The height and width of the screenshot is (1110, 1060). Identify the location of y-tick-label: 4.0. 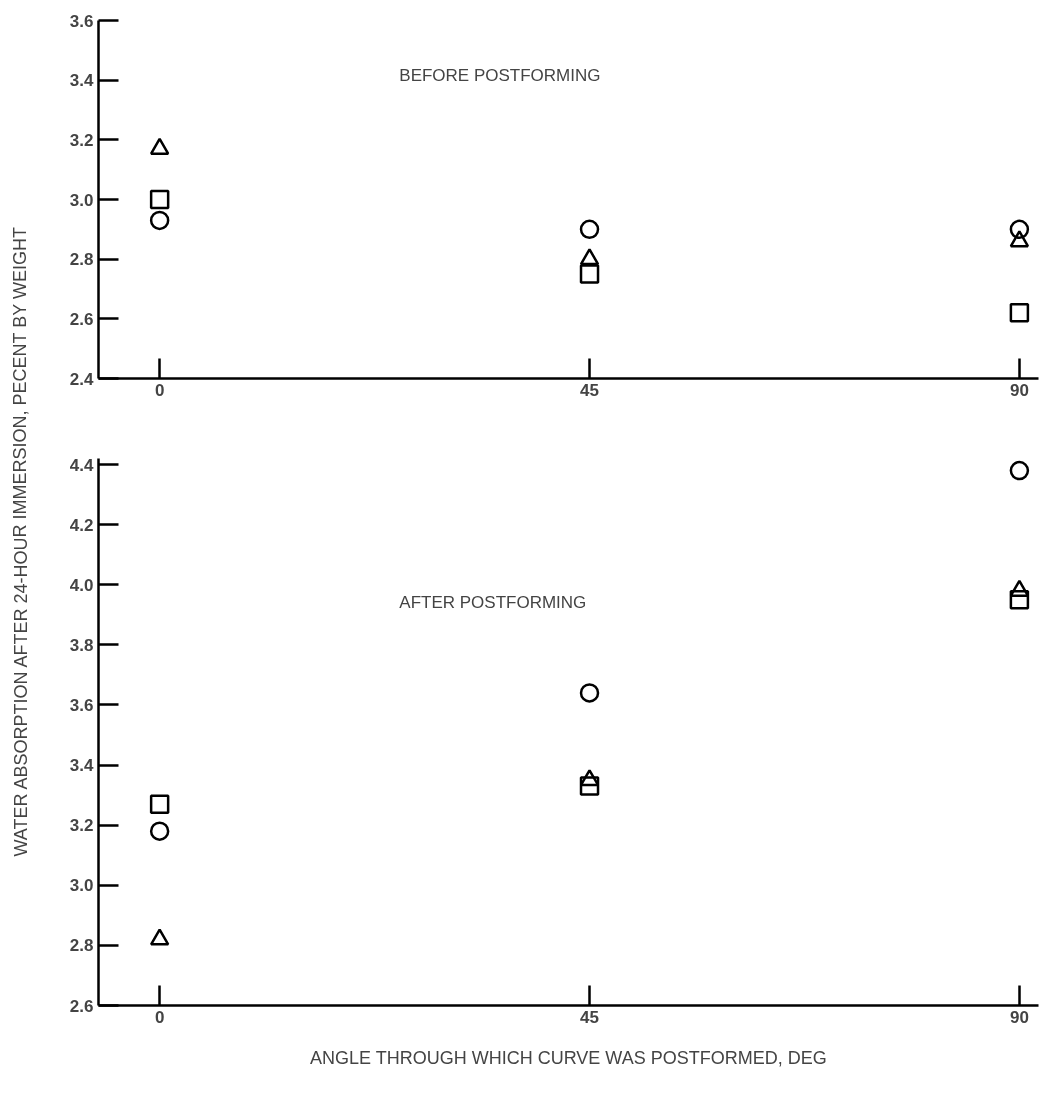
(81, 585).